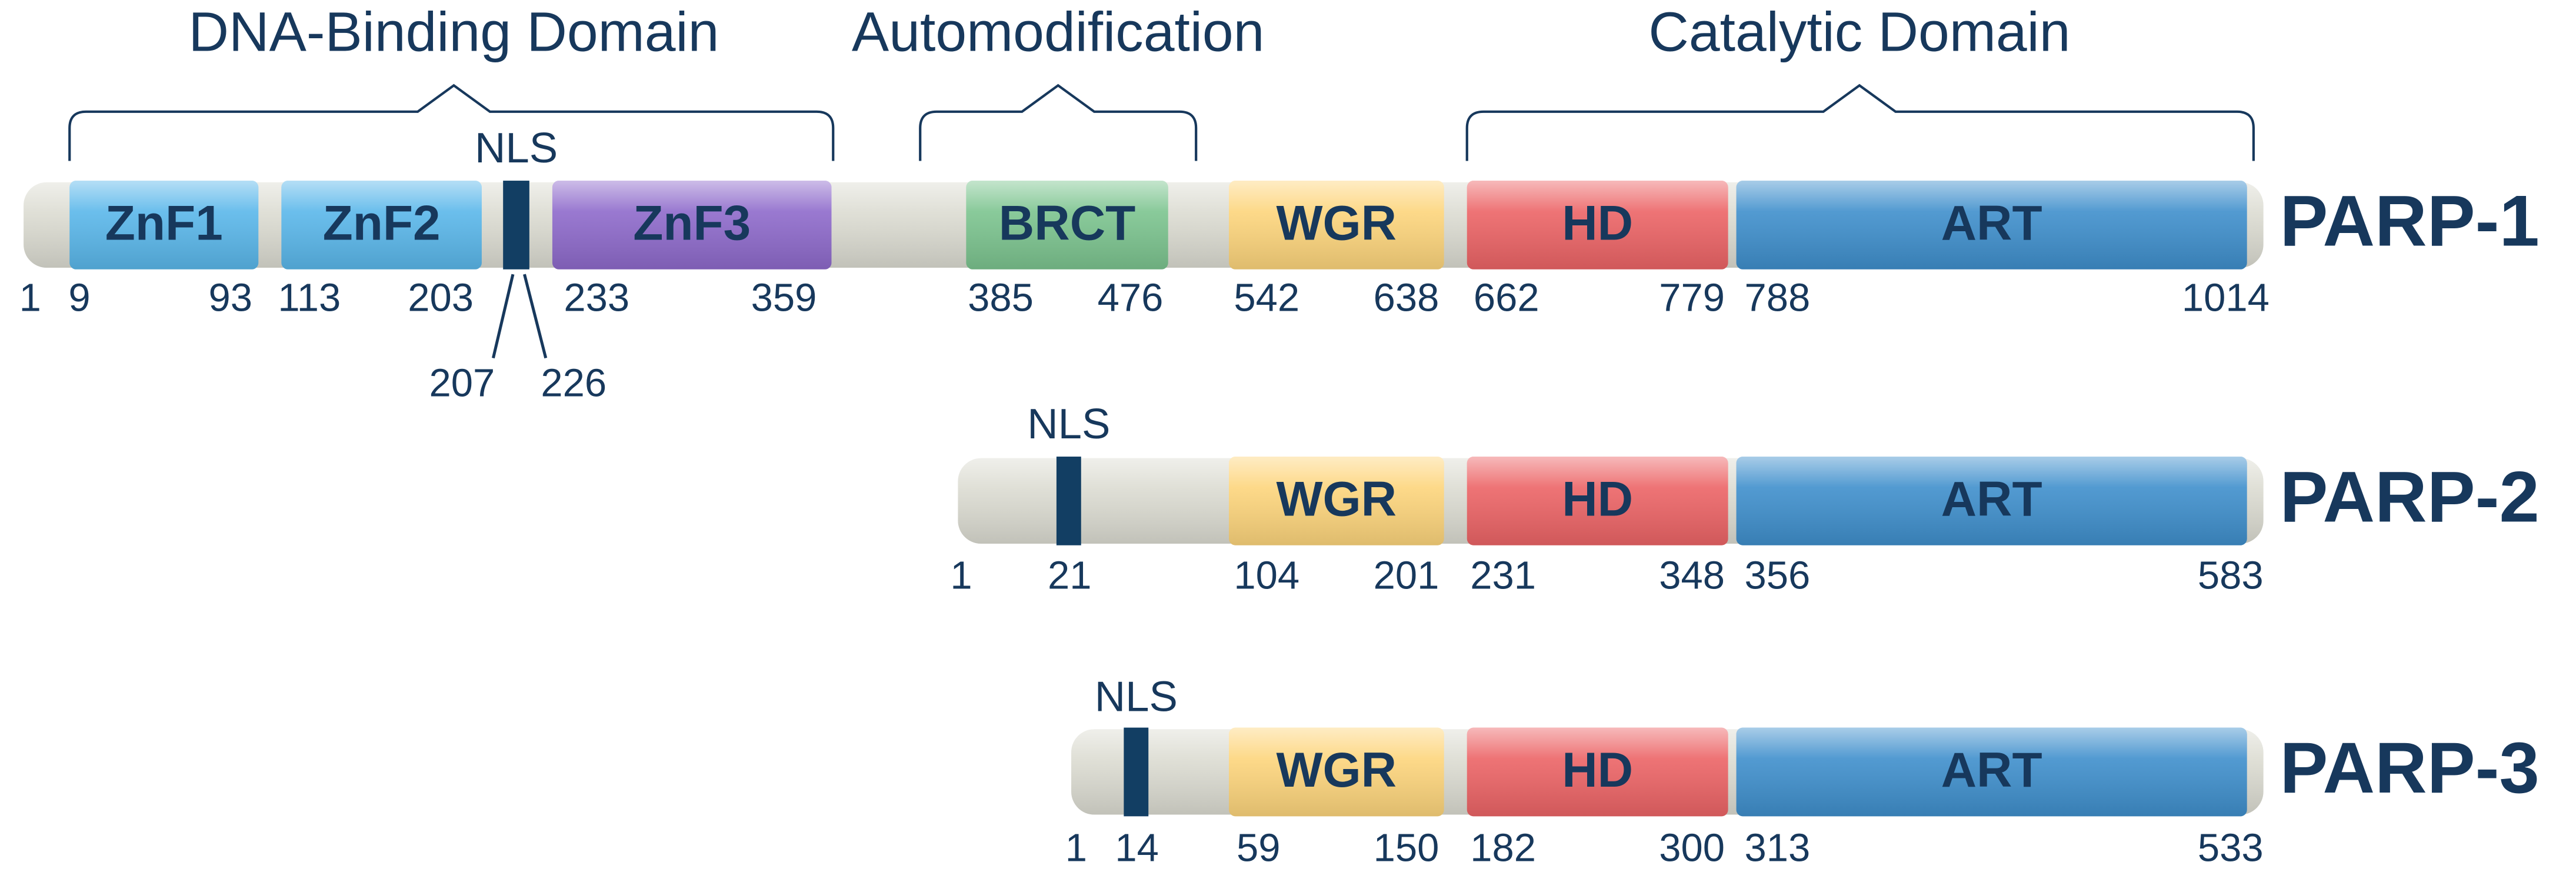 Image resolution: width=2576 pixels, height=882 pixels. What do you see at coordinates (573, 383) in the screenshot?
I see `residue-number: 226` at bounding box center [573, 383].